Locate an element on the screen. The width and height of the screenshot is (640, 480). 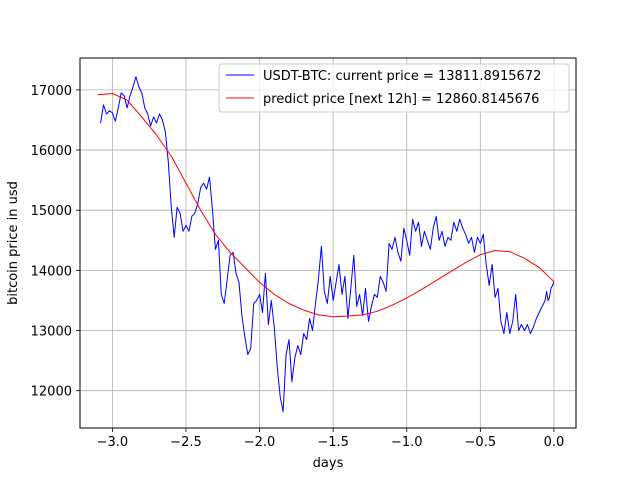
y-tick-label: 15000 is located at coordinates (51, 211).